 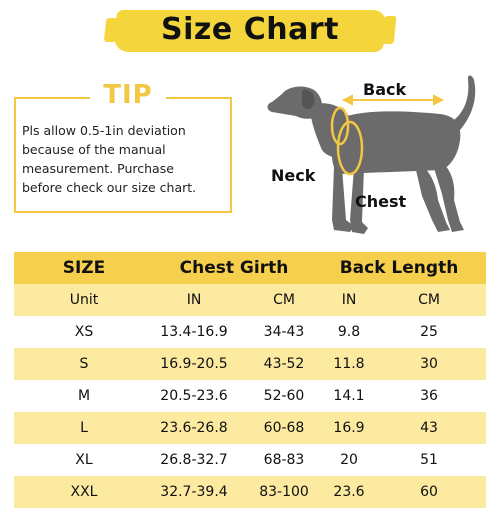 I want to click on chest-measure-ring, so click(x=350, y=148).